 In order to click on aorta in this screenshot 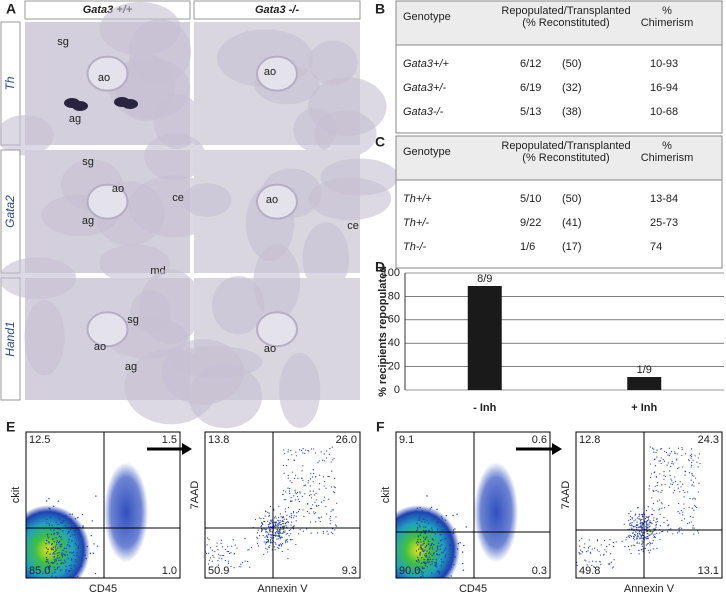, I will do `click(107, 201)`.